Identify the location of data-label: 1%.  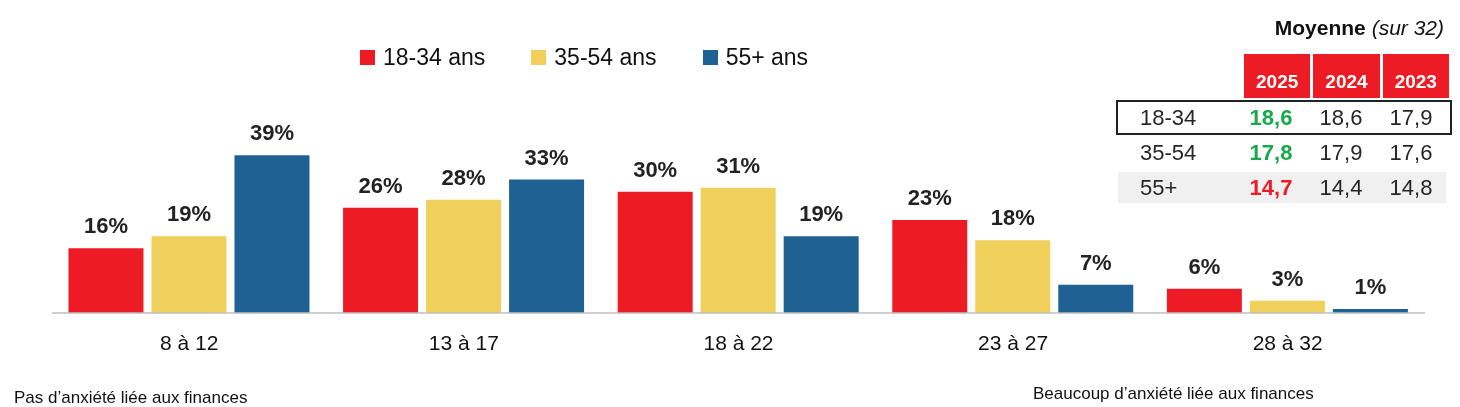
(1370, 286).